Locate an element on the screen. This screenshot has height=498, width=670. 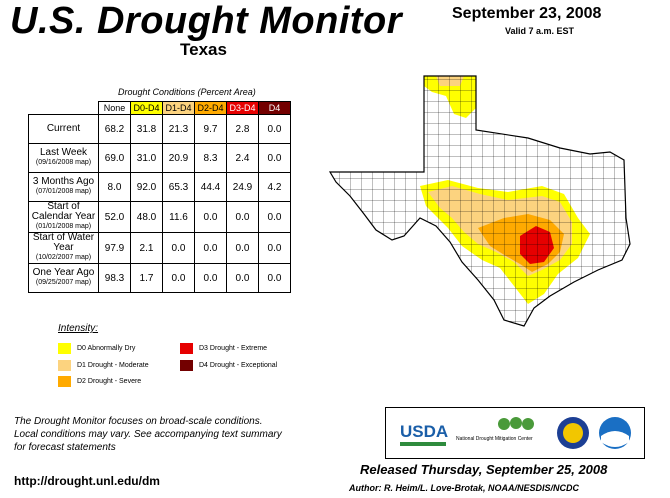
table-cell: 44.4 is located at coordinates (210, 187).